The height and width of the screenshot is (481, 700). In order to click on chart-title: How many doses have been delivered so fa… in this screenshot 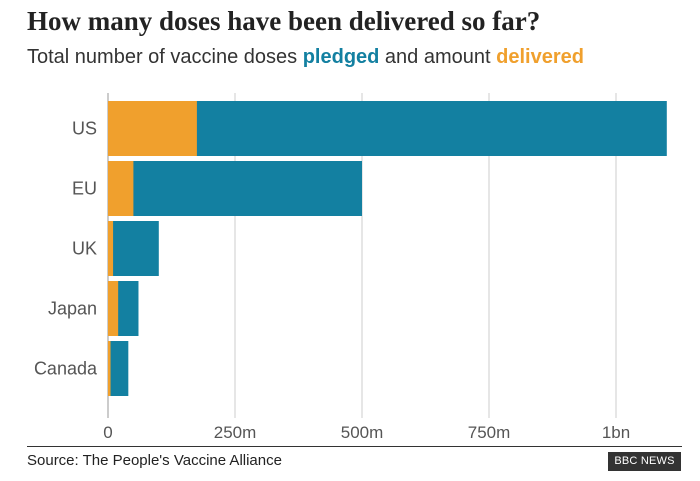, I will do `click(284, 21)`.